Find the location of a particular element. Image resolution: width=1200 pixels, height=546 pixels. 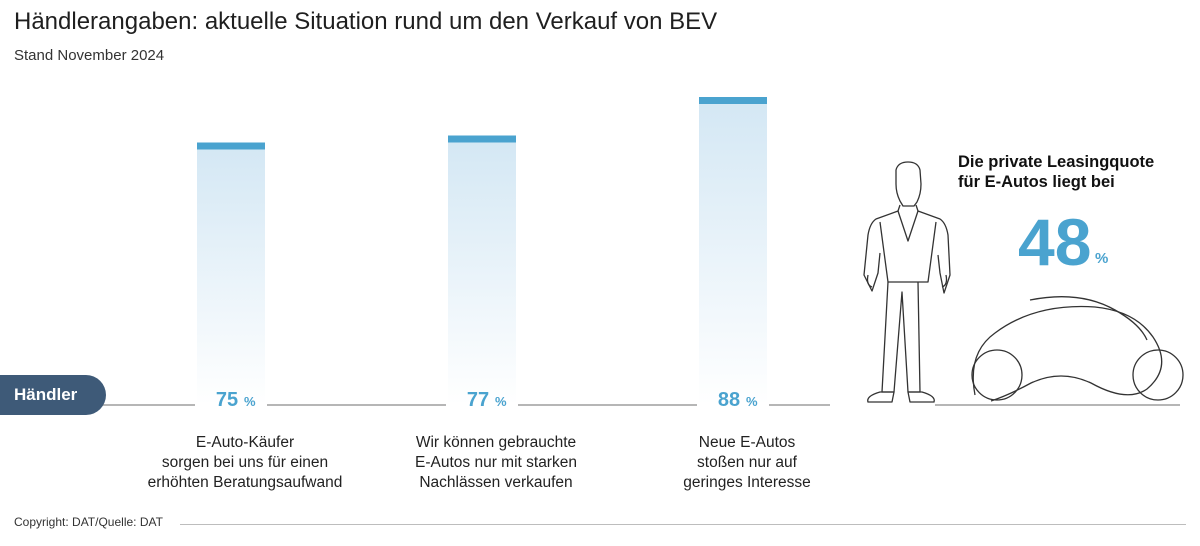

value-label-1: 75 is located at coordinates (227, 400).